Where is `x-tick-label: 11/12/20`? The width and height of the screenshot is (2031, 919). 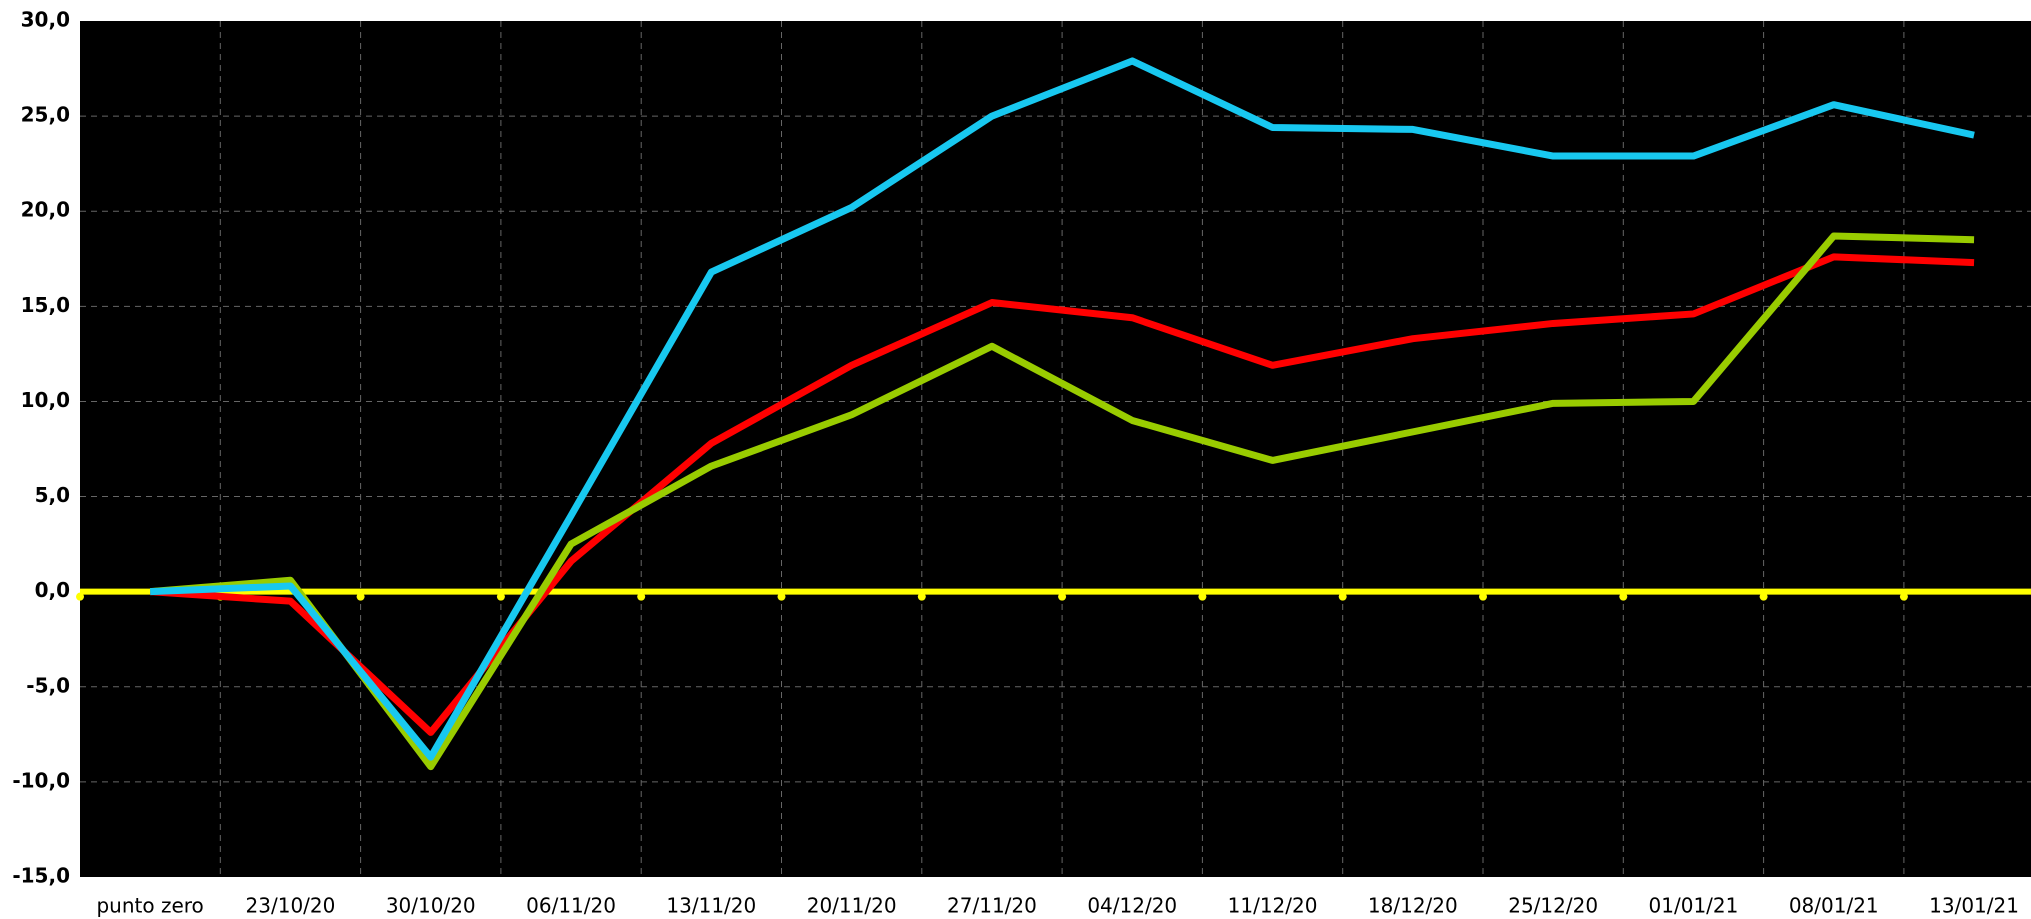
x-tick-label: 11/12/20 is located at coordinates (1273, 906).